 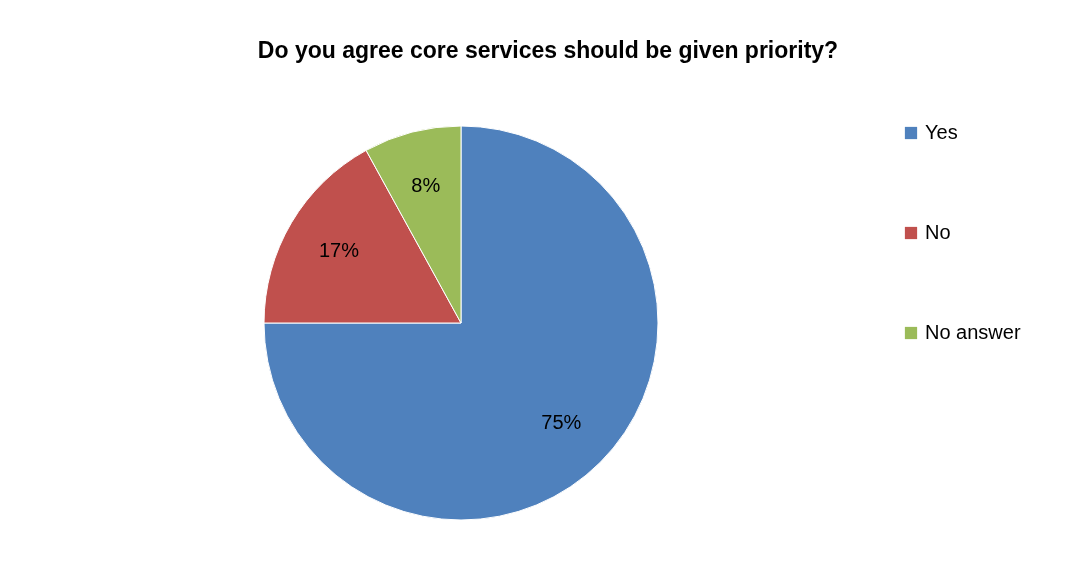 What do you see at coordinates (561, 422) in the screenshot?
I see `data-label: 75%` at bounding box center [561, 422].